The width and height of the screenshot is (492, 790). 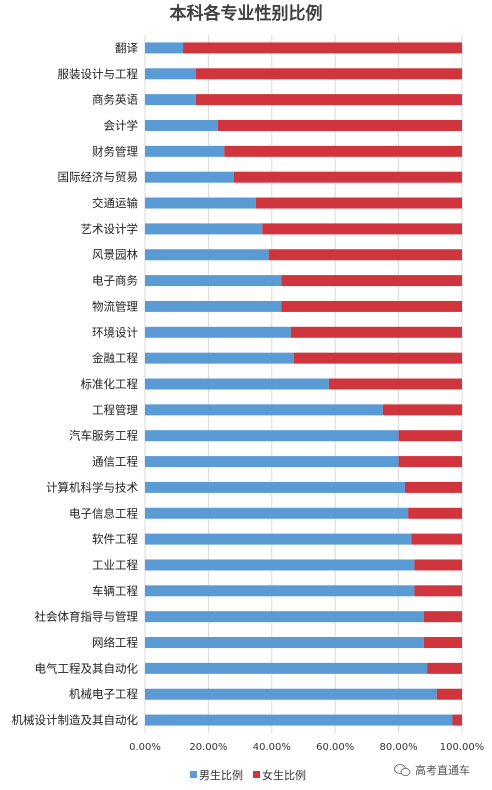 I want to click on category-label: 车辆工程, so click(x=115, y=591).